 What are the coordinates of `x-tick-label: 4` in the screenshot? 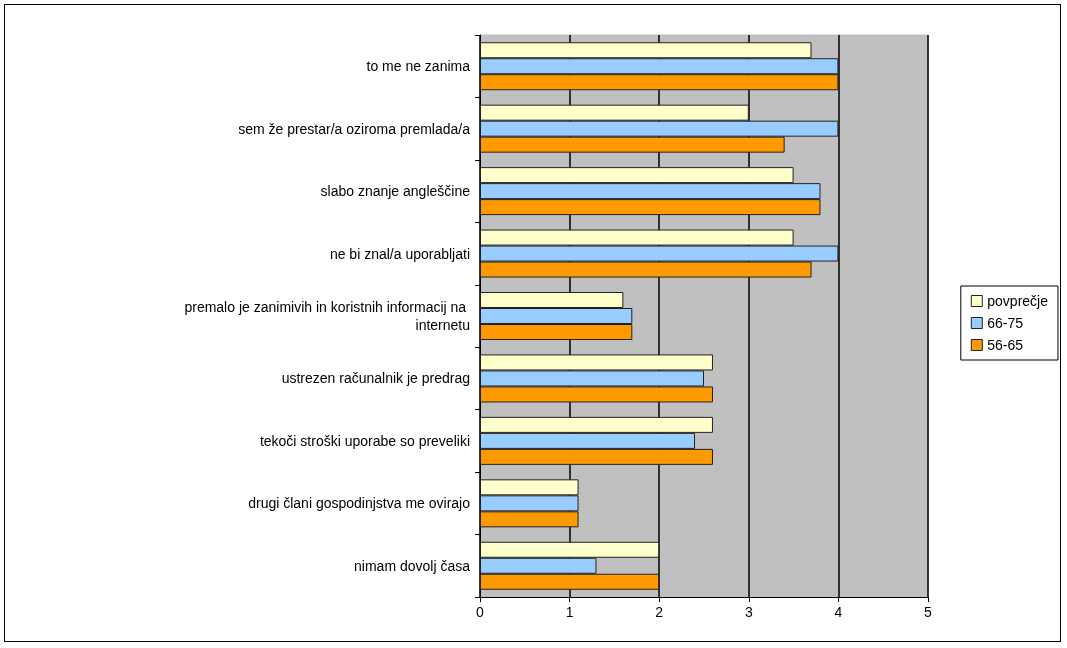 It's located at (838, 612).